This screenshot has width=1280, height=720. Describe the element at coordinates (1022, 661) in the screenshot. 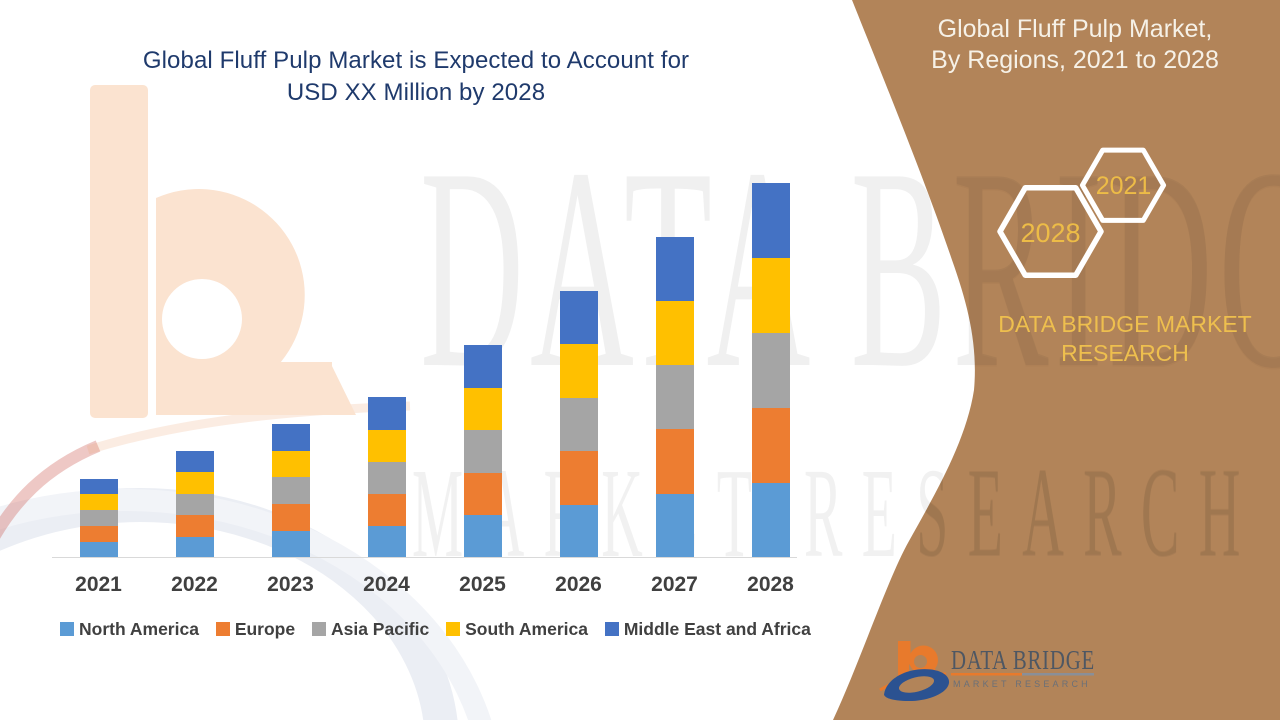

I see `svg-text: DATA BRIDGE` at that location.